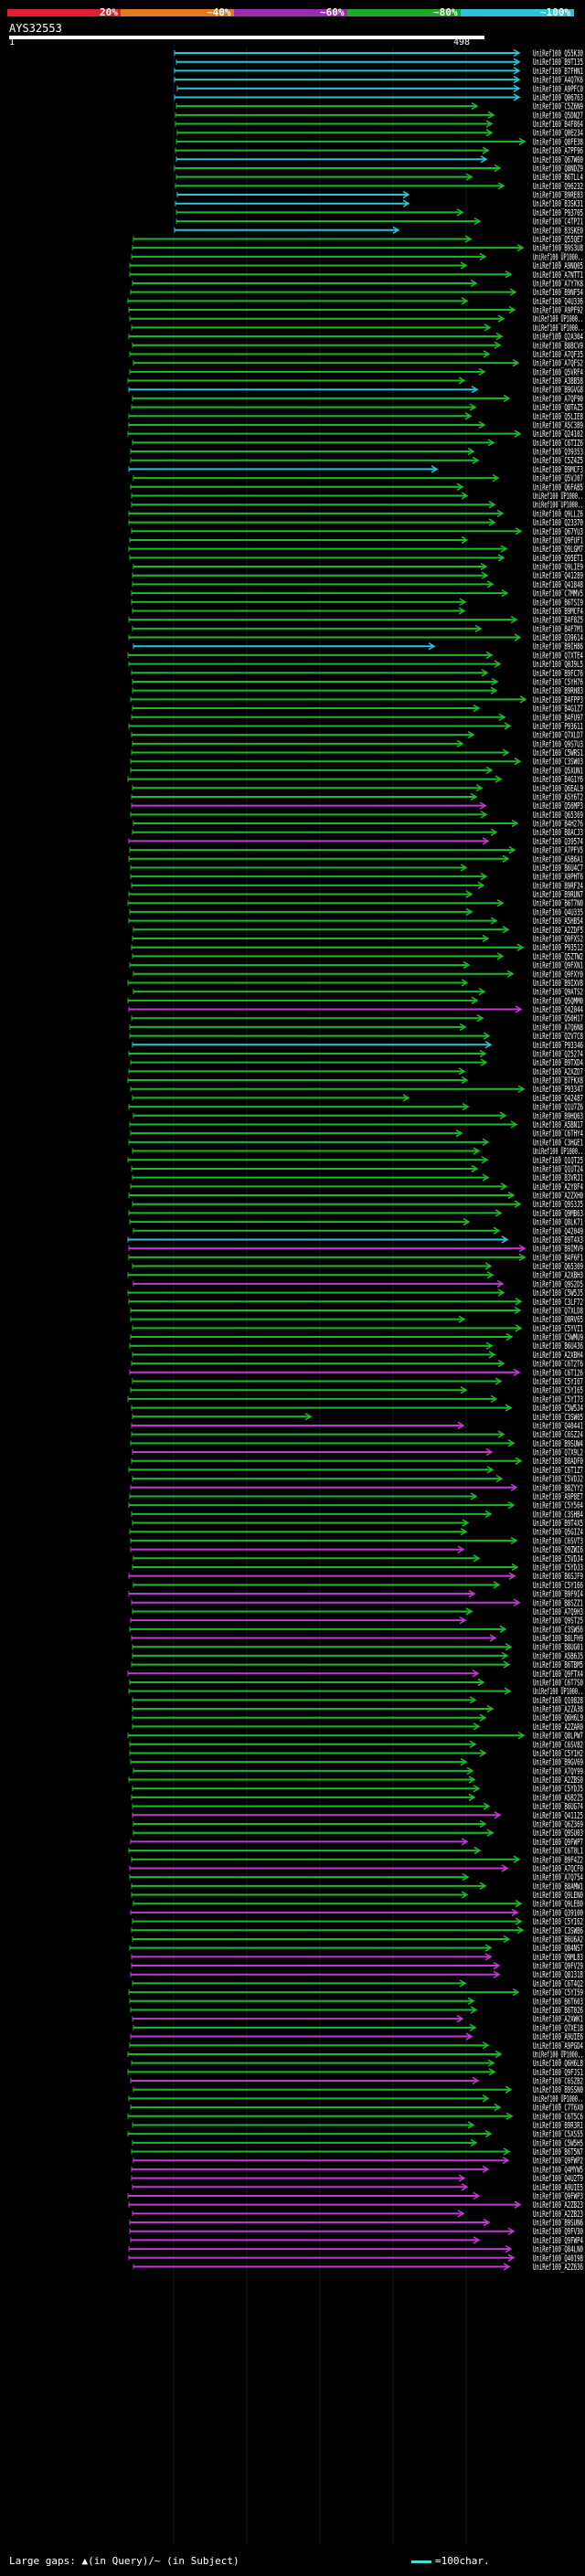 The width and height of the screenshot is (585, 2576). What do you see at coordinates (357, 1763) in the screenshot?
I see `hit-row: UniRef100_B9GV69` at bounding box center [357, 1763].